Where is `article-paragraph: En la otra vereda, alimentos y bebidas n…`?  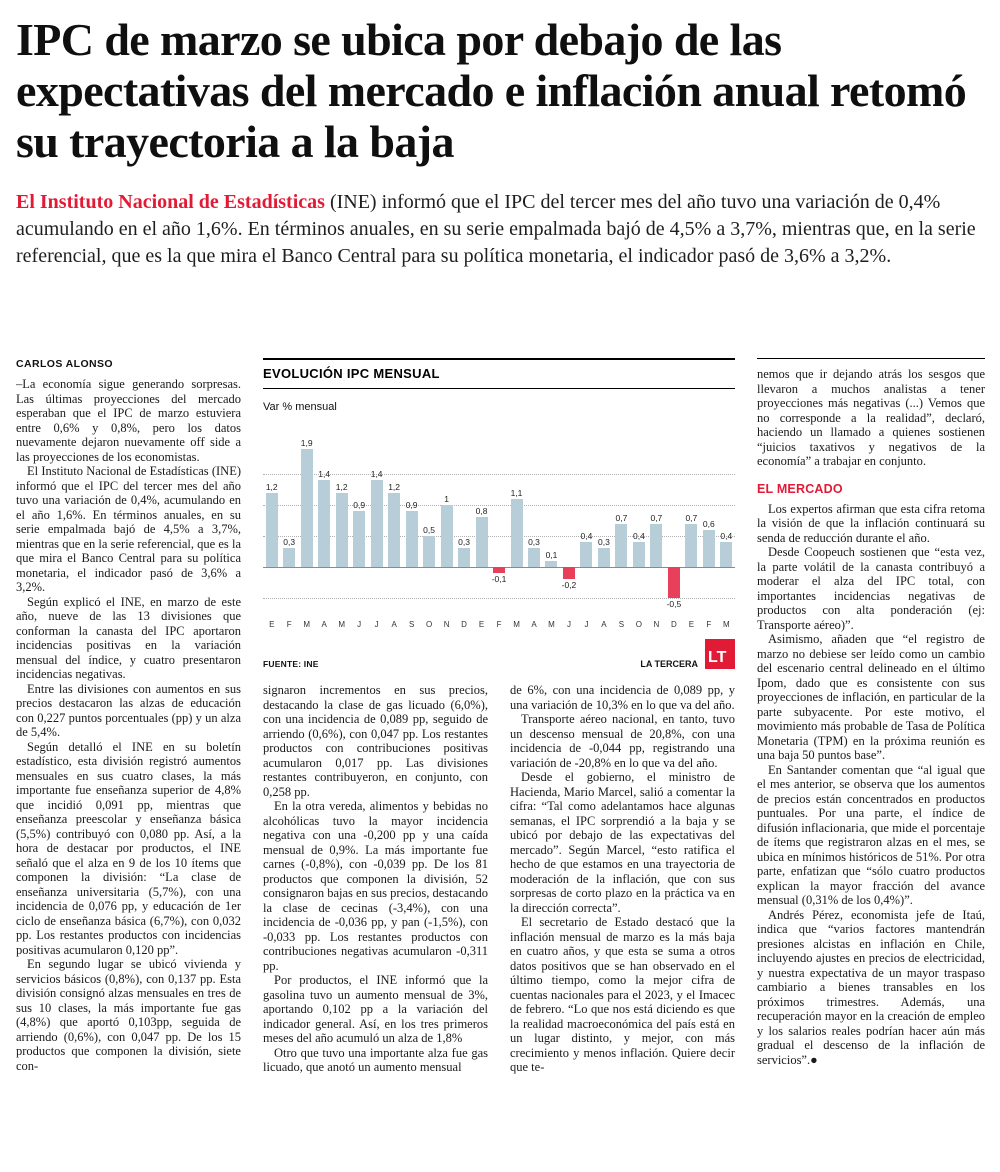
article-paragraph: En la otra vereda, alimentos y bebidas n… is located at coordinates (375, 886).